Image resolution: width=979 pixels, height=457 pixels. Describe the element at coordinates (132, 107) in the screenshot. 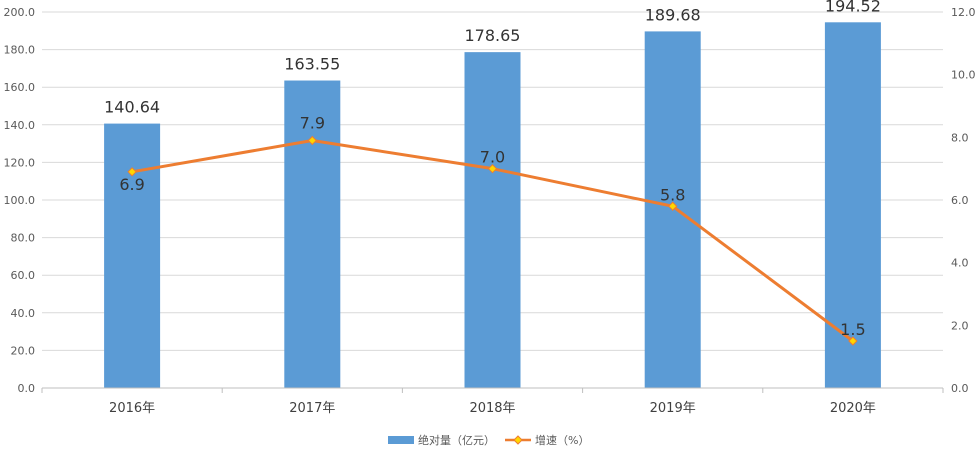

I see `bar-data-label: 140.64` at that location.